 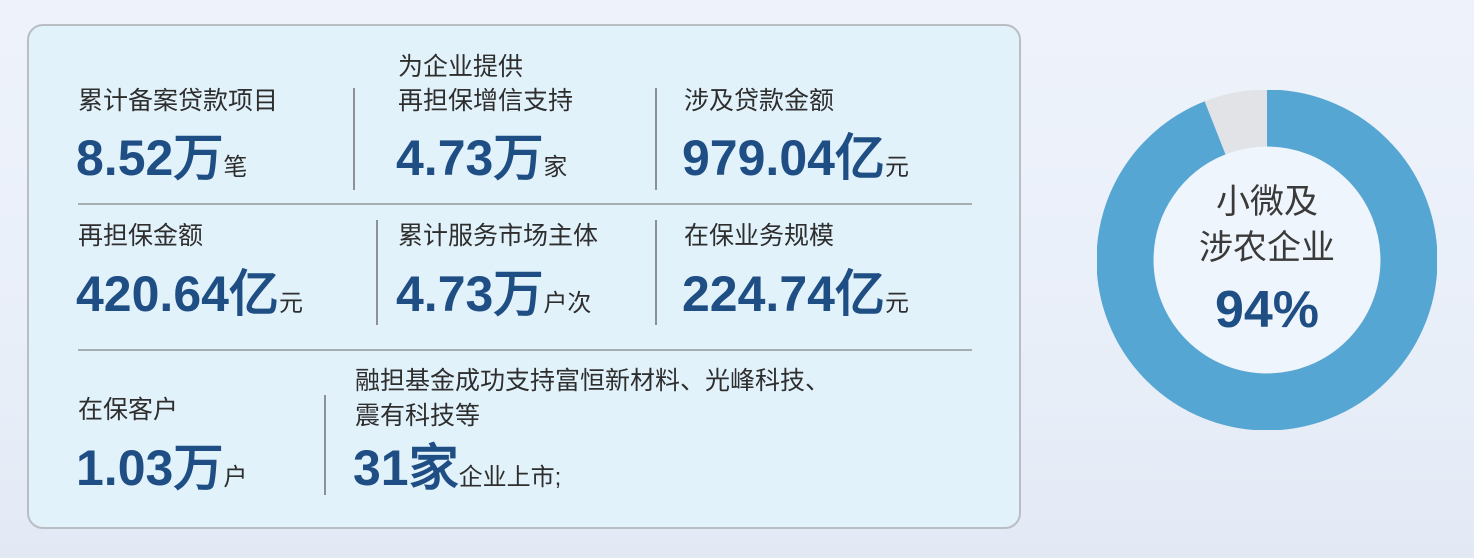 What do you see at coordinates (418, 416) in the screenshot?
I see `stat-label-ipo-line2: 震有科技等` at bounding box center [418, 416].